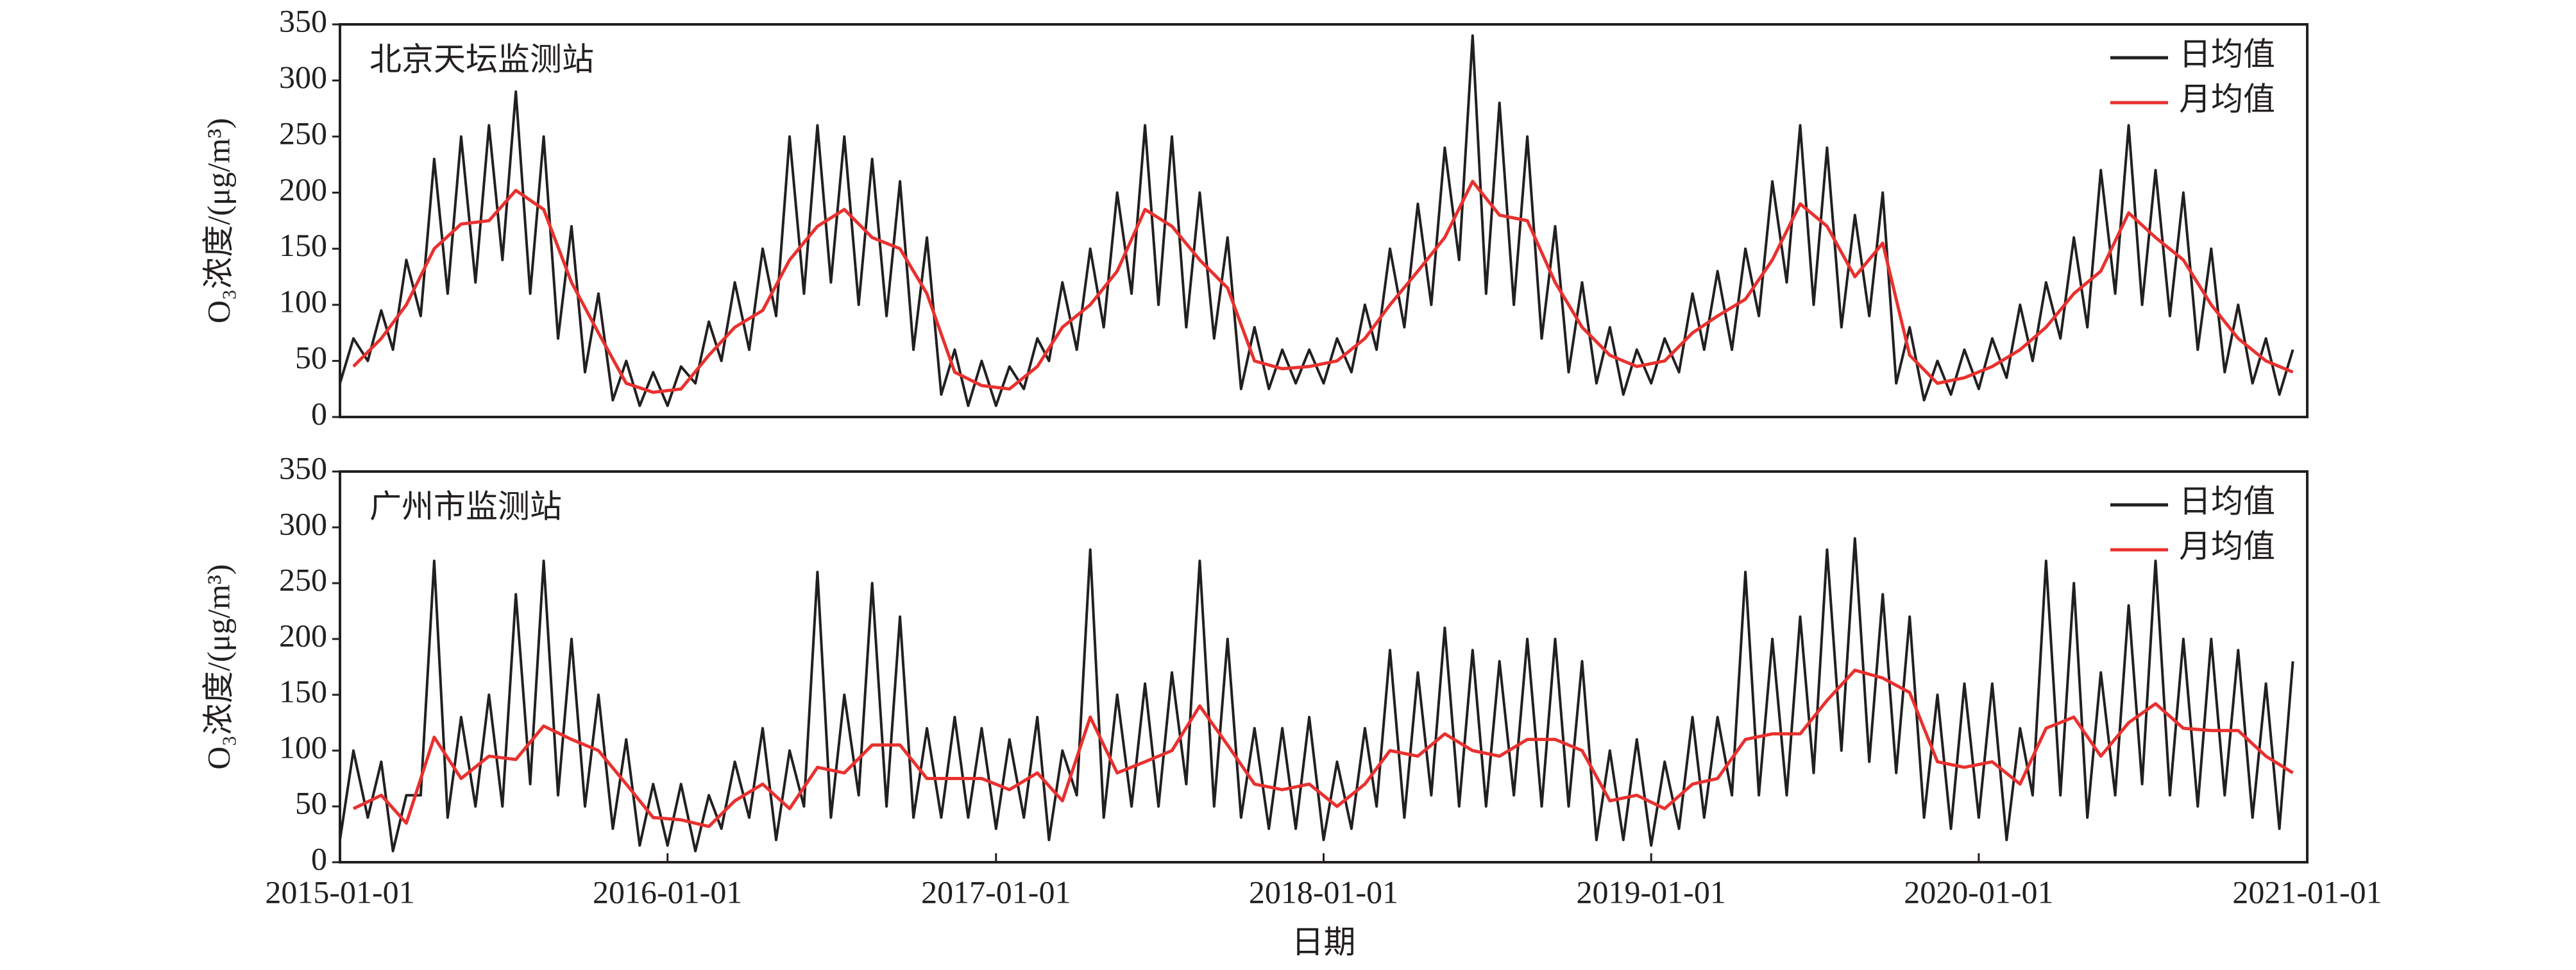 Image resolution: width=2576 pixels, height=970 pixels. What do you see at coordinates (667, 892) in the screenshot?
I see `x-tick-label: 2016-01-01` at bounding box center [667, 892].